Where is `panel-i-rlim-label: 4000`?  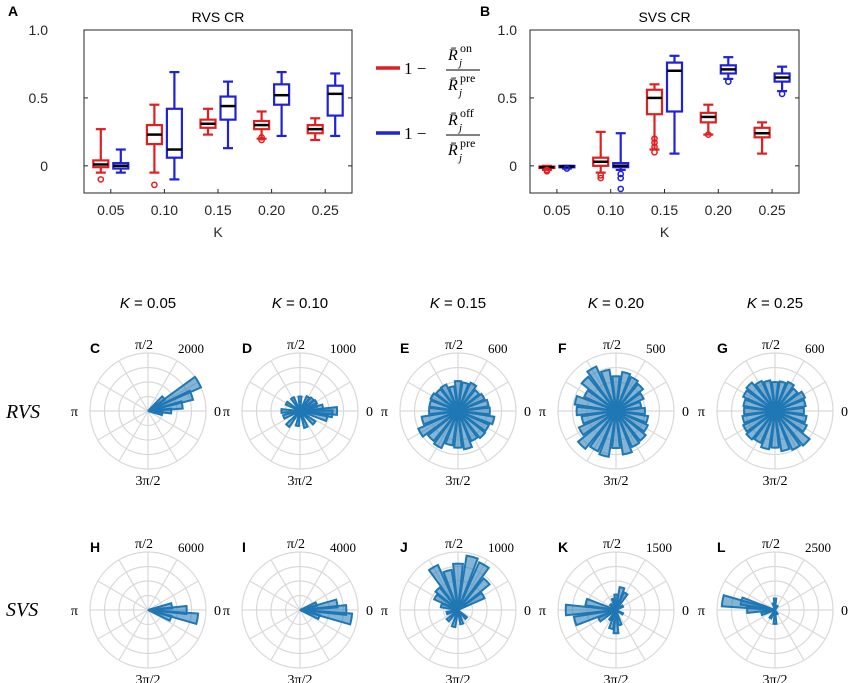 panel-i-rlim-label: 4000 is located at coordinates (343, 547).